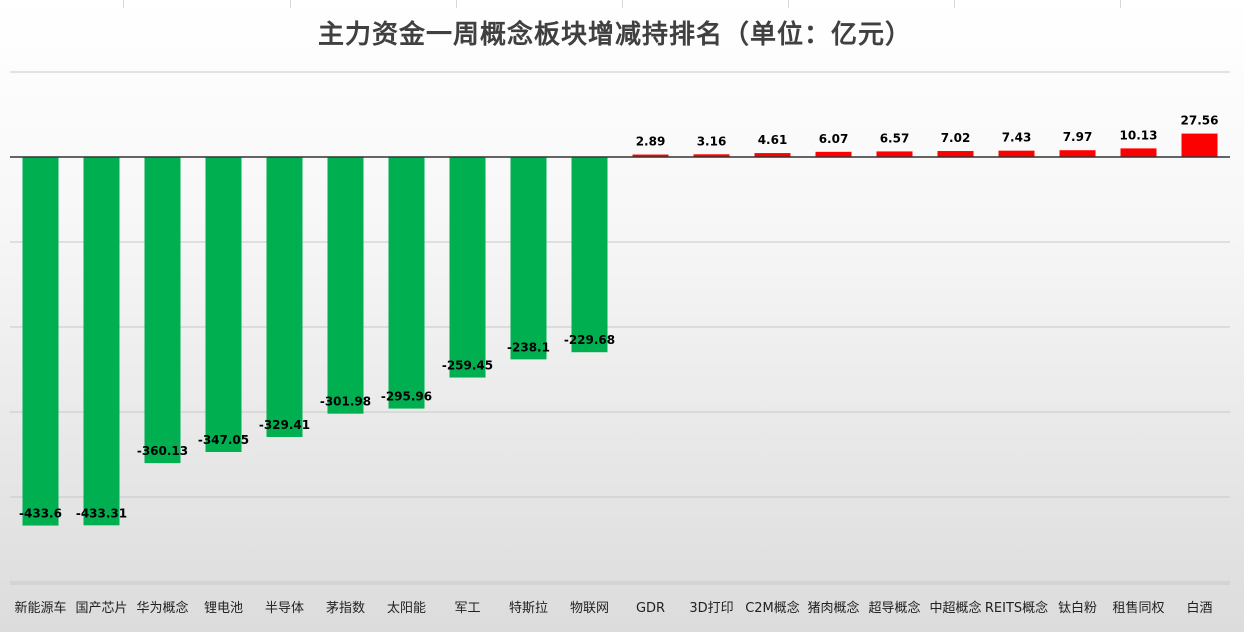 The width and height of the screenshot is (1244, 632). Describe the element at coordinates (223, 440) in the screenshot. I see `data-label: -347.05` at that location.